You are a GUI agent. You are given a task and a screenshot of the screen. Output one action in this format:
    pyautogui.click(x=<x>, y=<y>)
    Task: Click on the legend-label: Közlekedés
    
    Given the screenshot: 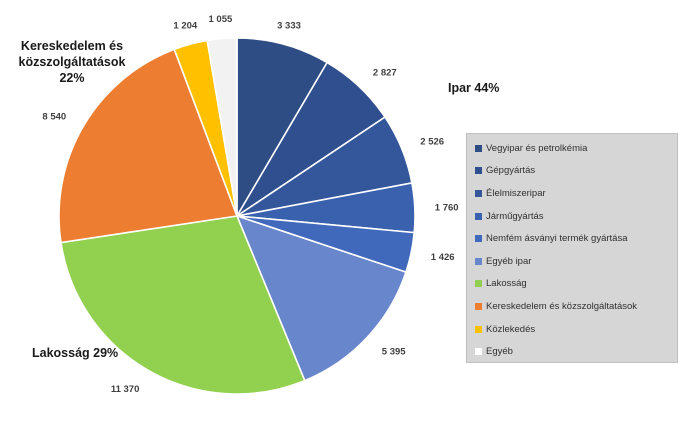 What is the action you would take?
    pyautogui.click(x=511, y=329)
    